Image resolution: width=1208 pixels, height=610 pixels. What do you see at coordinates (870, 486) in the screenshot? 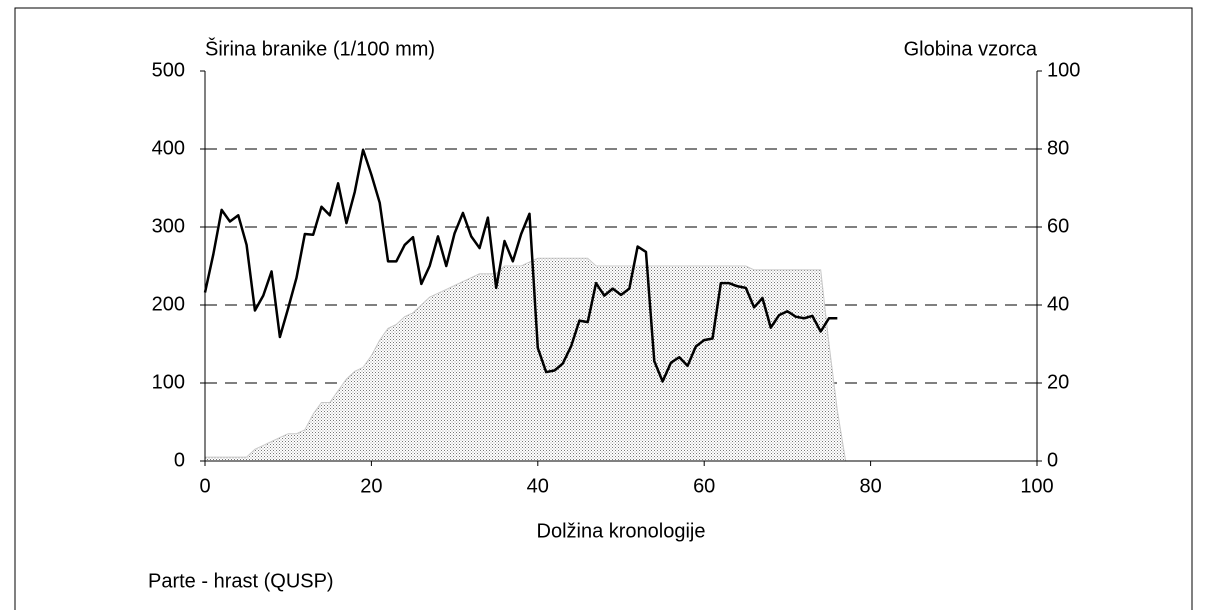
I see `x-tick-label: 80` at bounding box center [870, 486].